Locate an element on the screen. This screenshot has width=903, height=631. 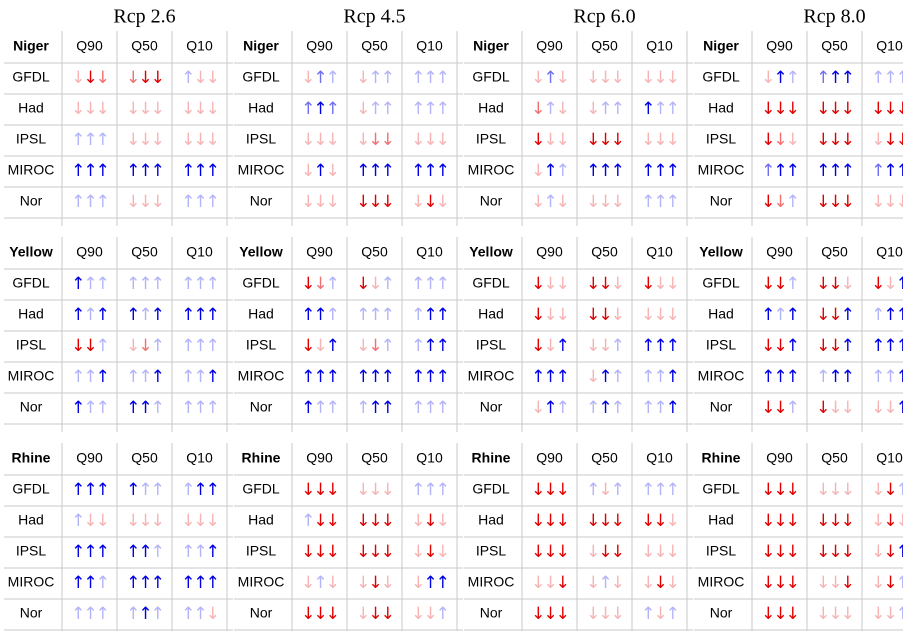
model-name: GFDL is located at coordinates (31, 283).